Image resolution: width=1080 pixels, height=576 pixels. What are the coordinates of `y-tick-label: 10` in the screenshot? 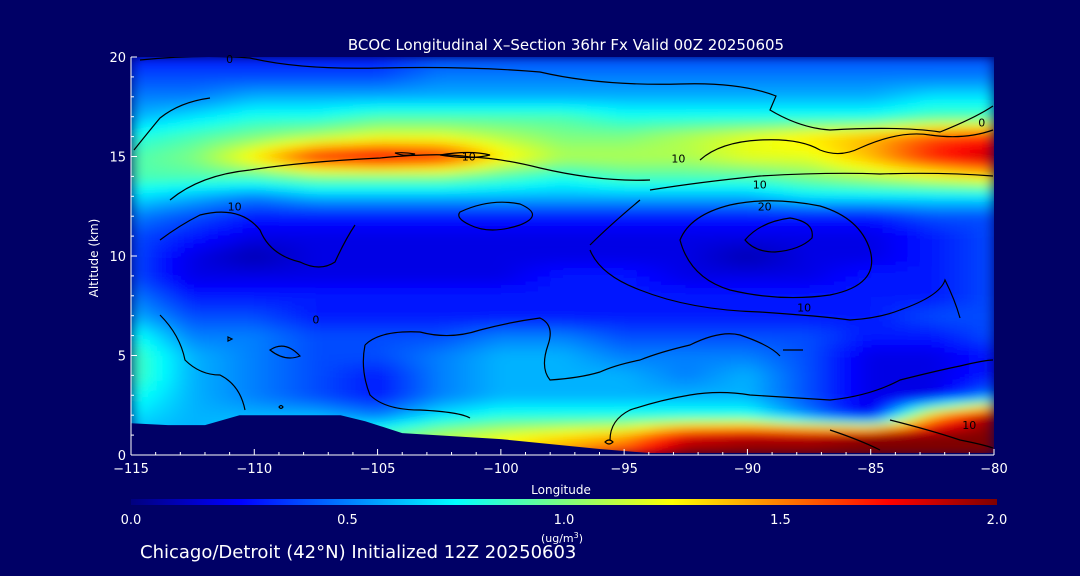 It's located at (117, 257).